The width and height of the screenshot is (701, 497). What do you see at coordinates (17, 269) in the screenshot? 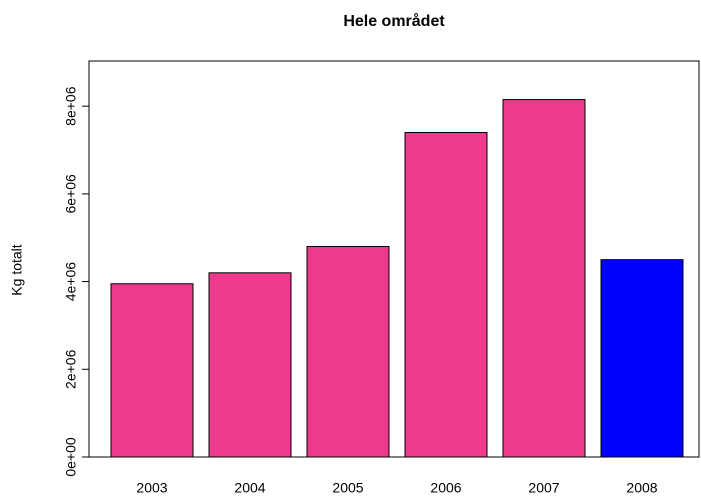
I see `y-axis-label: Kg totalt` at bounding box center [17, 269].